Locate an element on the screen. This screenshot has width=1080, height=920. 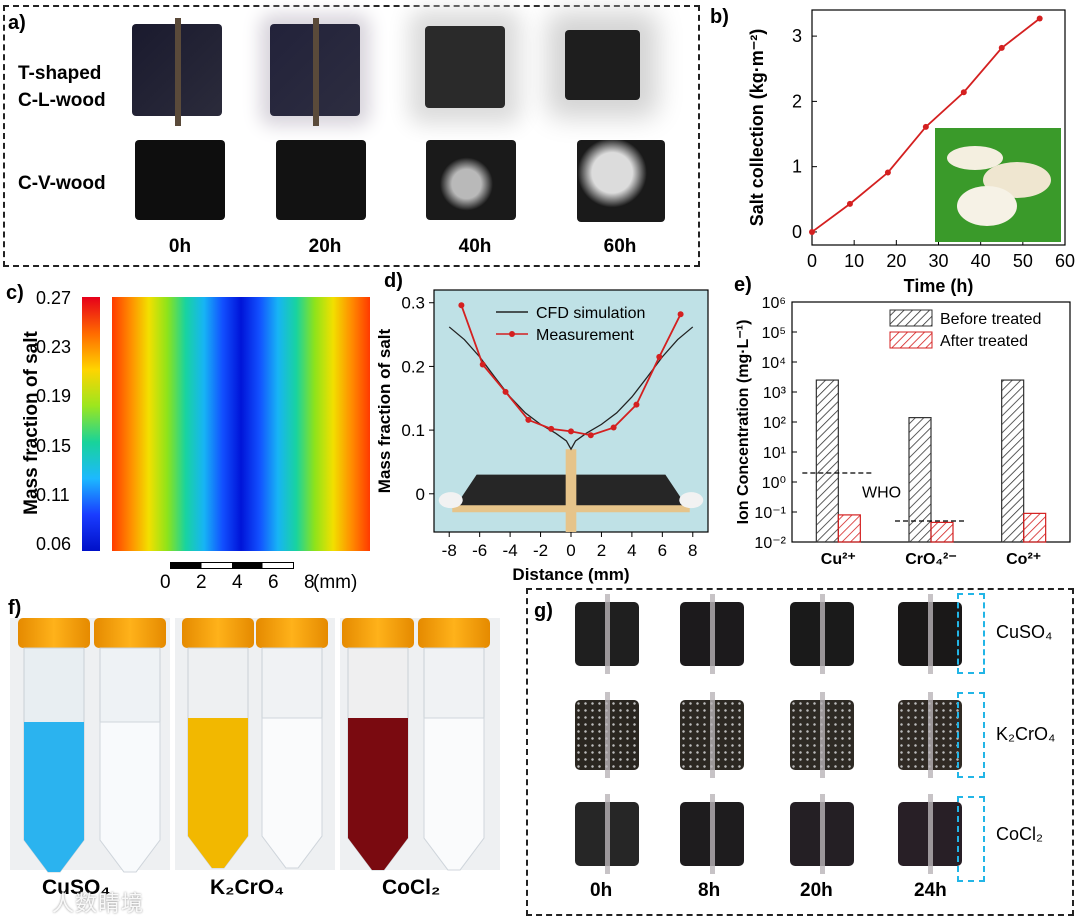
x-tick-label-d: -2 is located at coordinates (540, 550).